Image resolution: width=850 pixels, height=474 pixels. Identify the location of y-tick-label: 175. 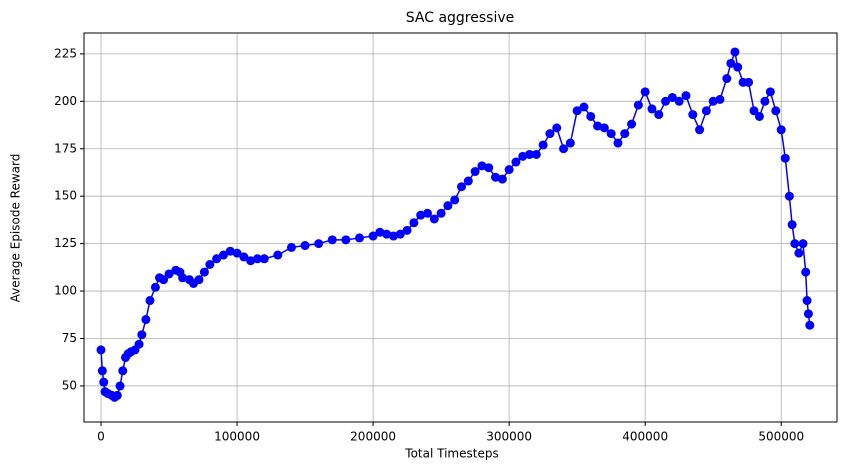
(65, 148).